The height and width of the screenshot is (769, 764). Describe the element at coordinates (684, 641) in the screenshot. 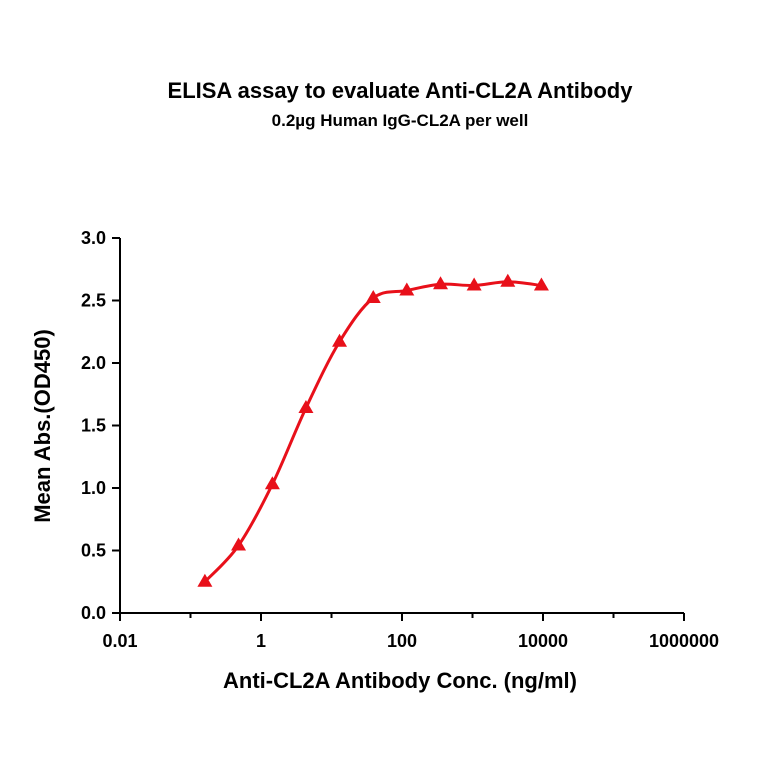

I see `x-tick-label: 1000000` at that location.